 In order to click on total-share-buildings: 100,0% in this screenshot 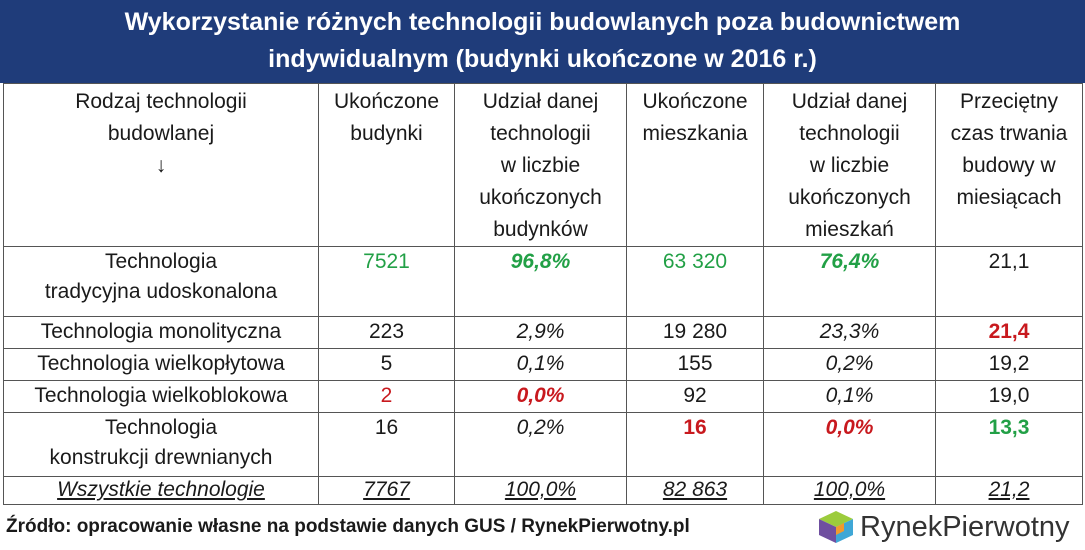, I will do `click(540, 490)`.